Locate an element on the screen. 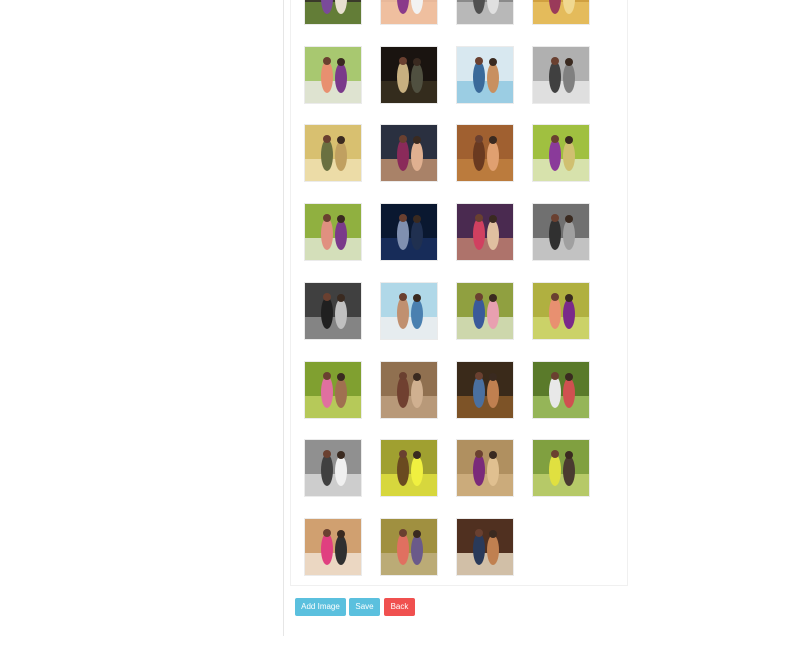 This screenshot has width=800, height=650. save-button: Save is located at coordinates (364, 607).